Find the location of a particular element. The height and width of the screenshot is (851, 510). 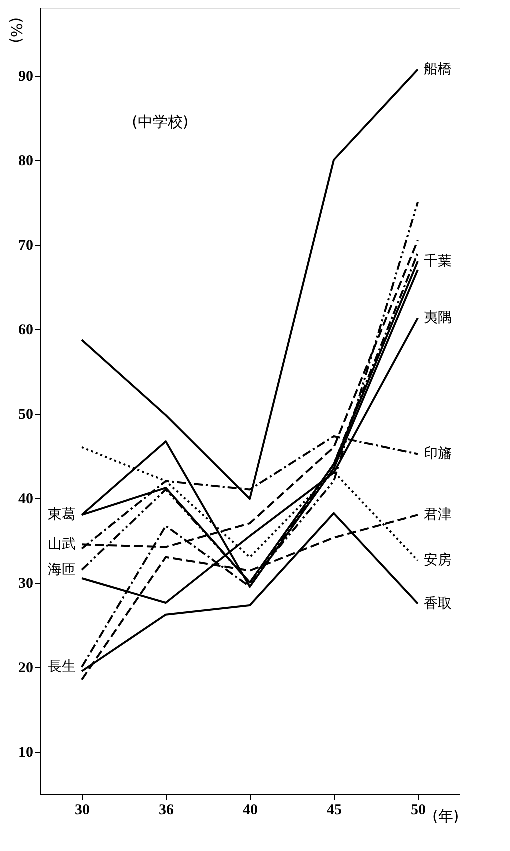

y-tick-label: 70 is located at coordinates (26, 246).